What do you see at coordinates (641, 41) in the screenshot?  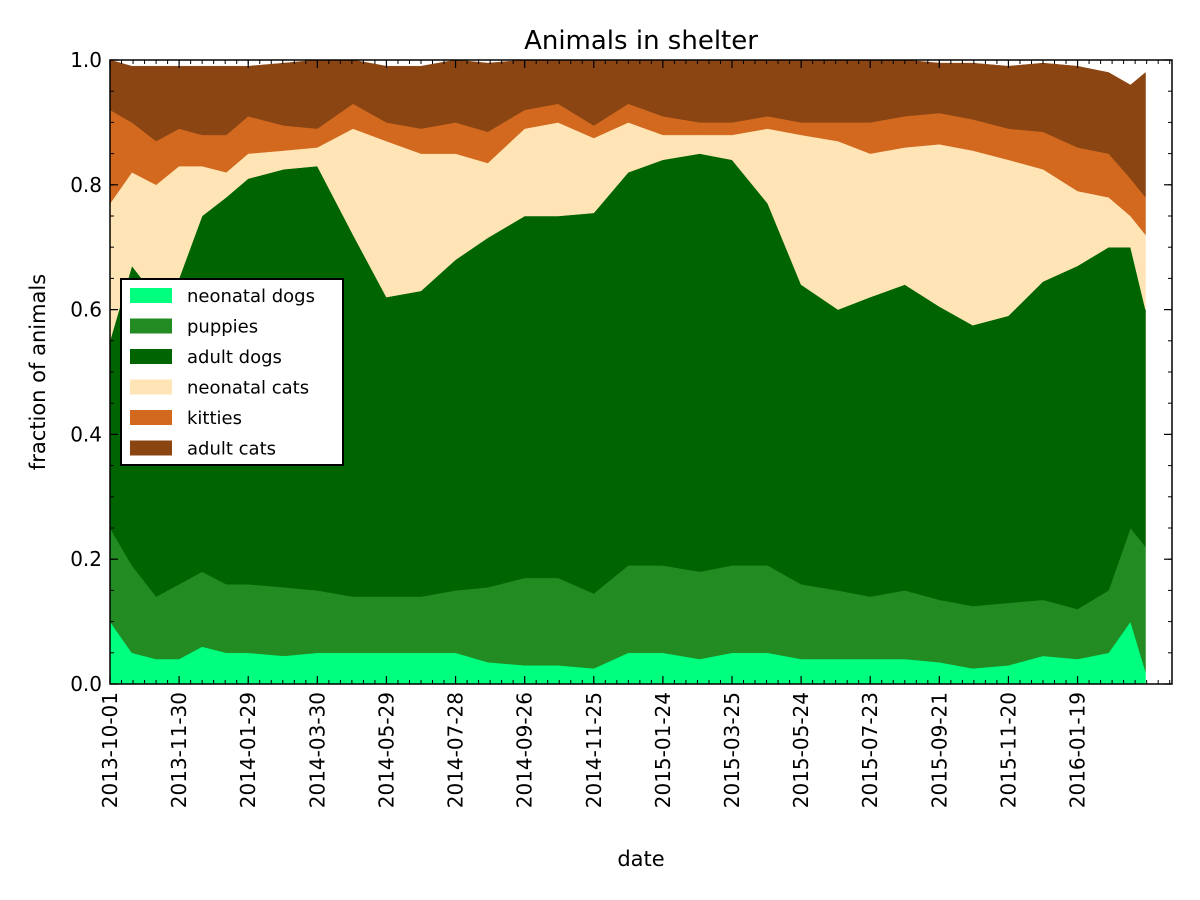 I see `chart-title: Animals in shelter` at bounding box center [641, 41].